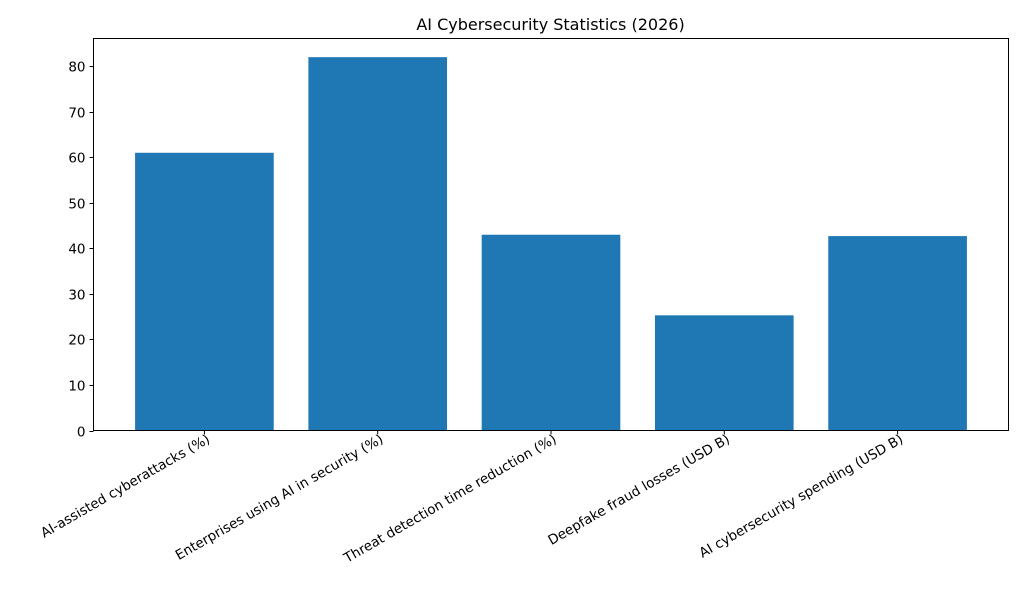  Describe the element at coordinates (801, 496) in the screenshot. I see `x-tick-label: AI cybersecurity spending (USD B)` at that location.